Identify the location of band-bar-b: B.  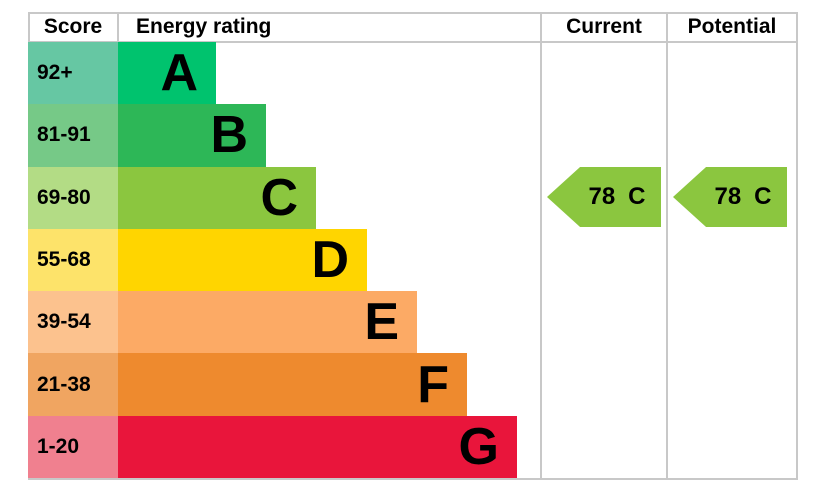
(192, 135).